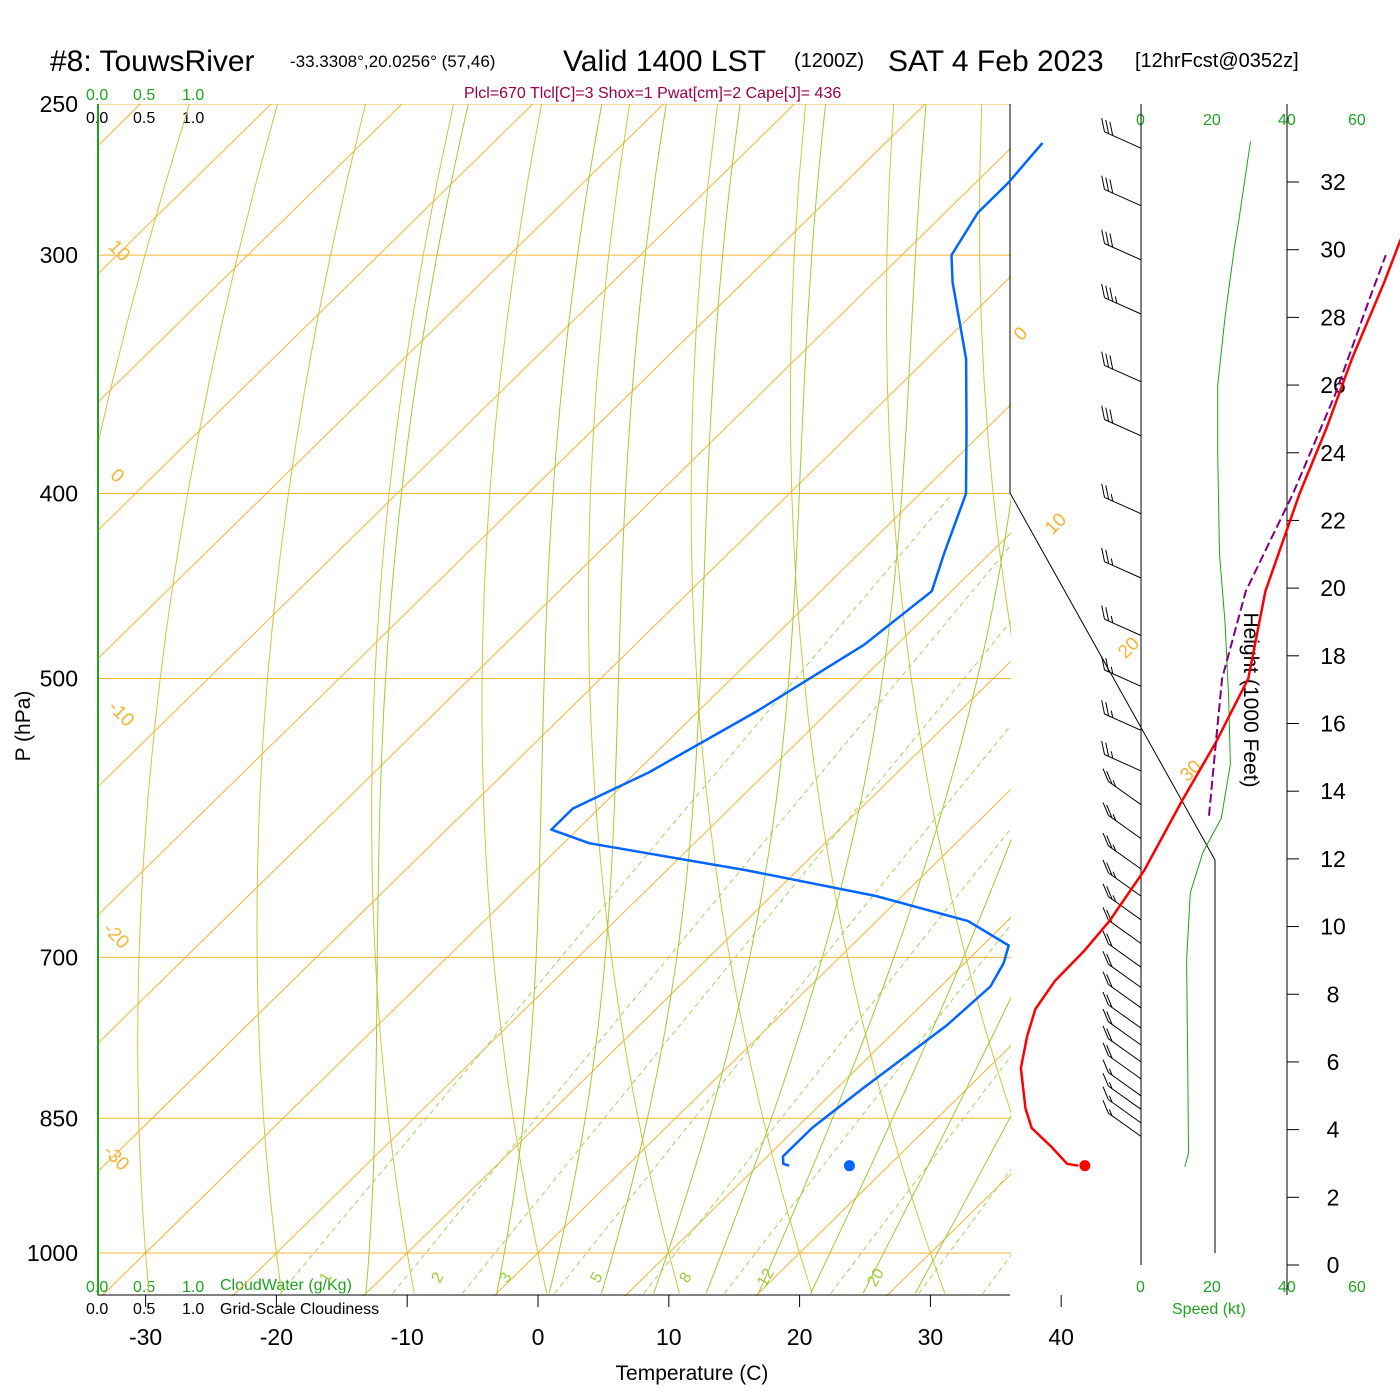 Image resolution: width=1400 pixels, height=1400 pixels. What do you see at coordinates (1333, 859) in the screenshot?
I see `height-tick-label: 12` at bounding box center [1333, 859].